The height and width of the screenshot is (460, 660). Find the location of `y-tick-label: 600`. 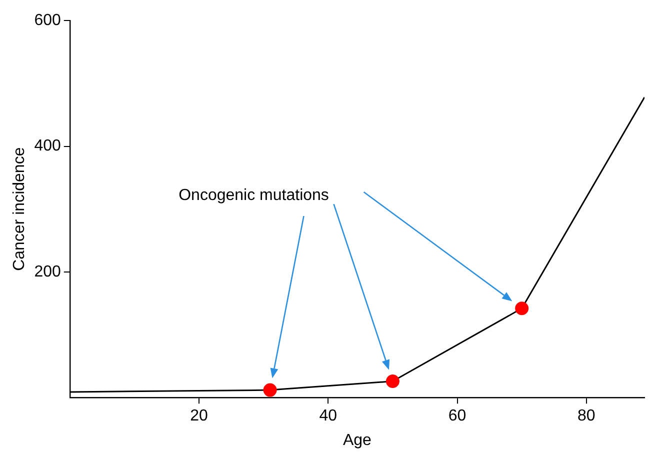

y-tick-label: 600 is located at coordinates (47, 21).